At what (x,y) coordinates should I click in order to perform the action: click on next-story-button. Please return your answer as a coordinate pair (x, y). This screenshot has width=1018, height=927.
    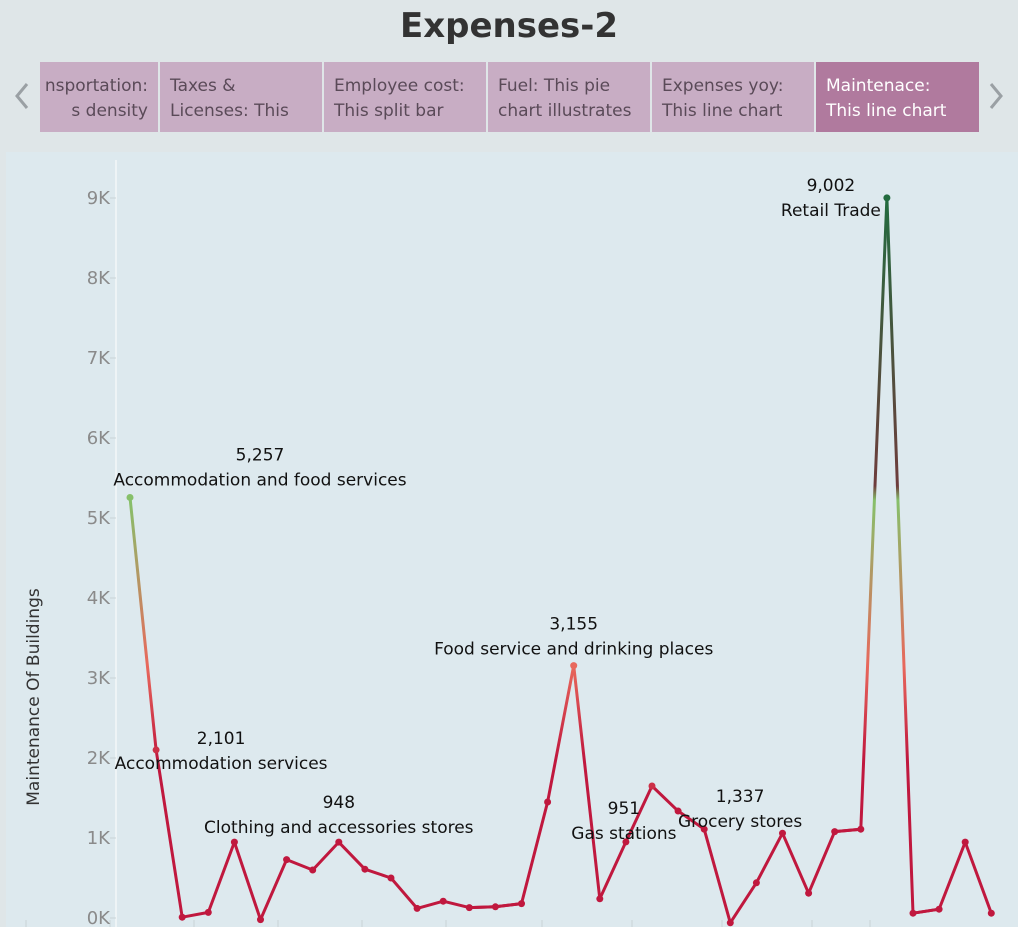
    Looking at the image, I should click on (996, 96).